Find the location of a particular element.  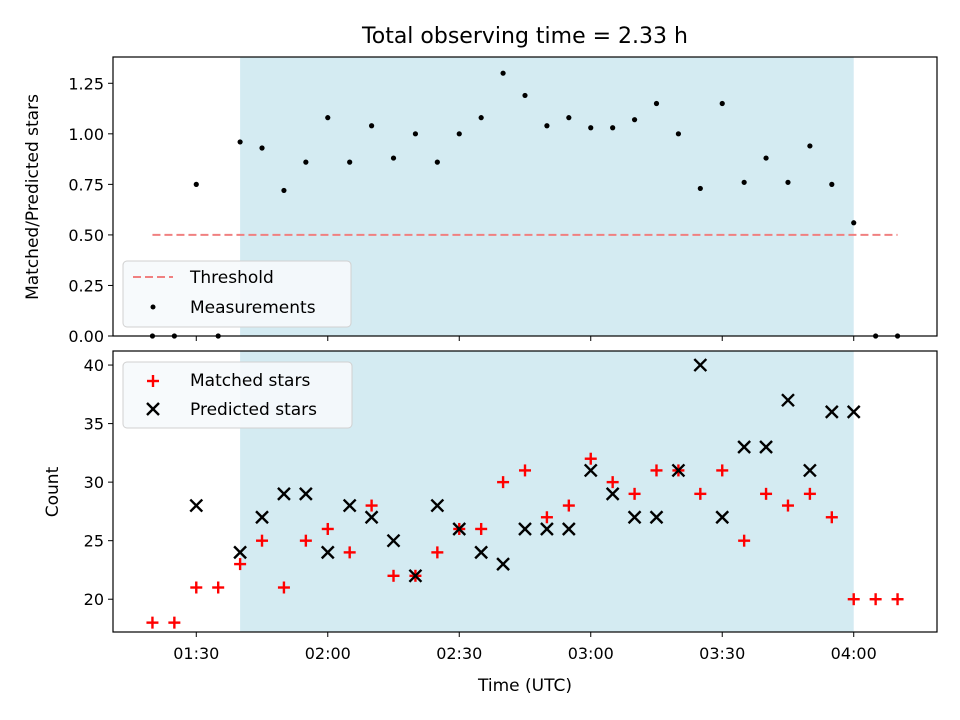

top-y-tick-label: 0.00 is located at coordinates (86, 336).